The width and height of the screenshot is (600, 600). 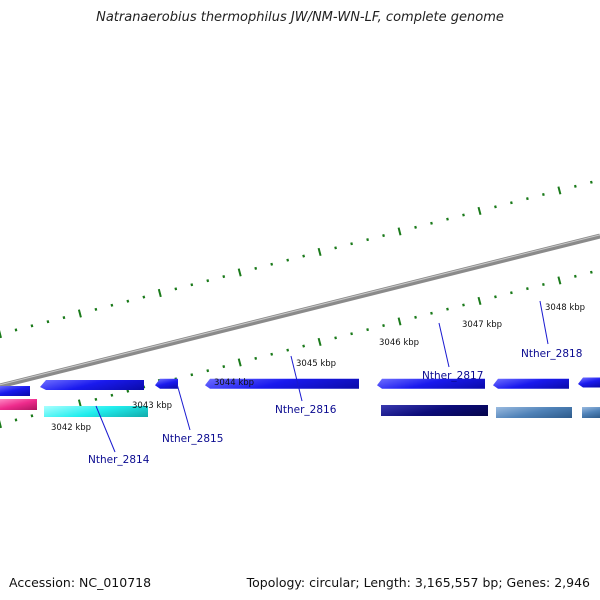 I want to click on gene-label-nther-2818: Nther_2818, so click(x=551, y=354).